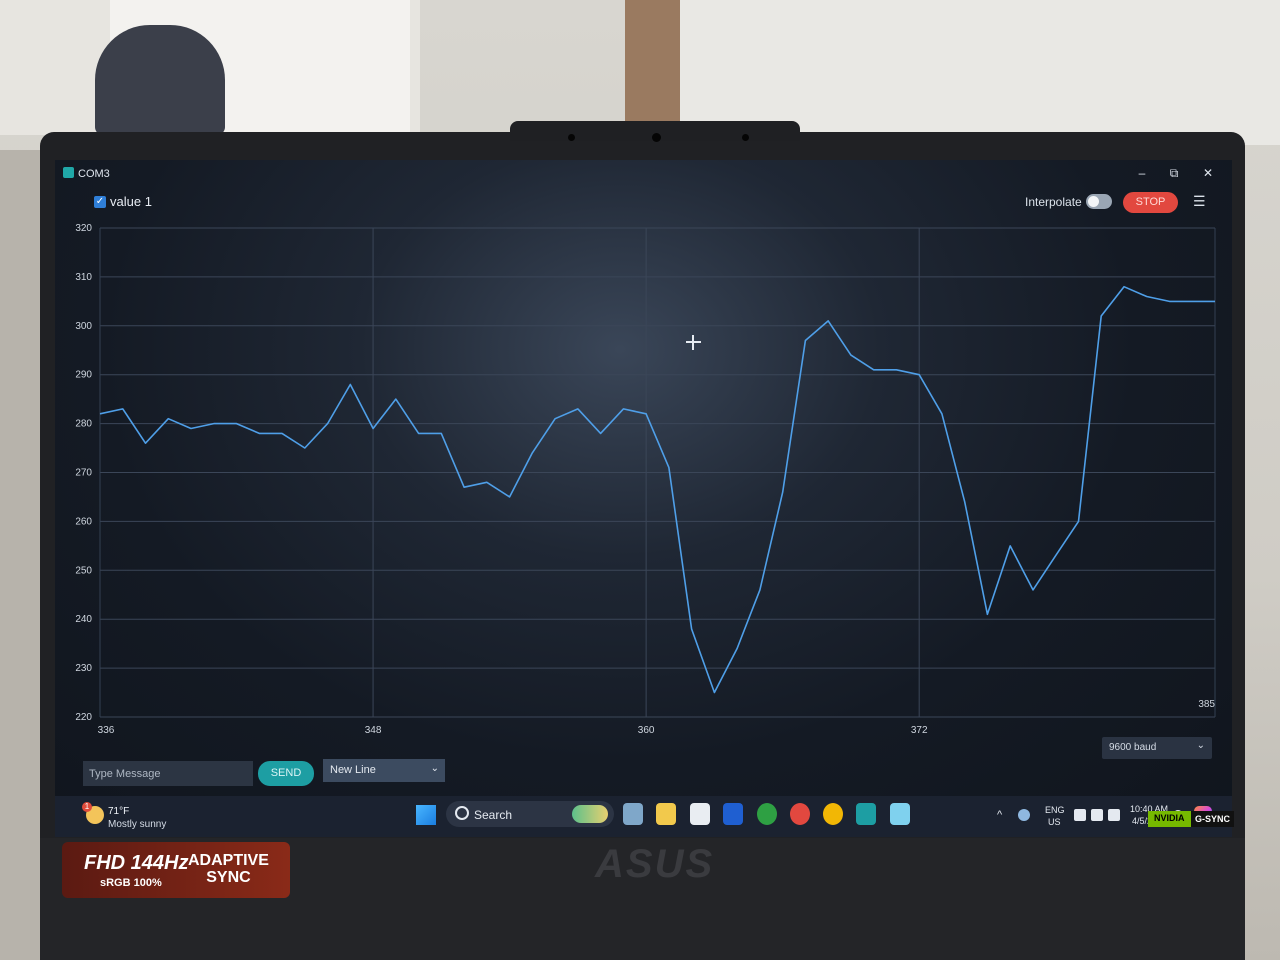 The height and width of the screenshot is (960, 1280). I want to click on arduino-app-icon, so click(68, 172).